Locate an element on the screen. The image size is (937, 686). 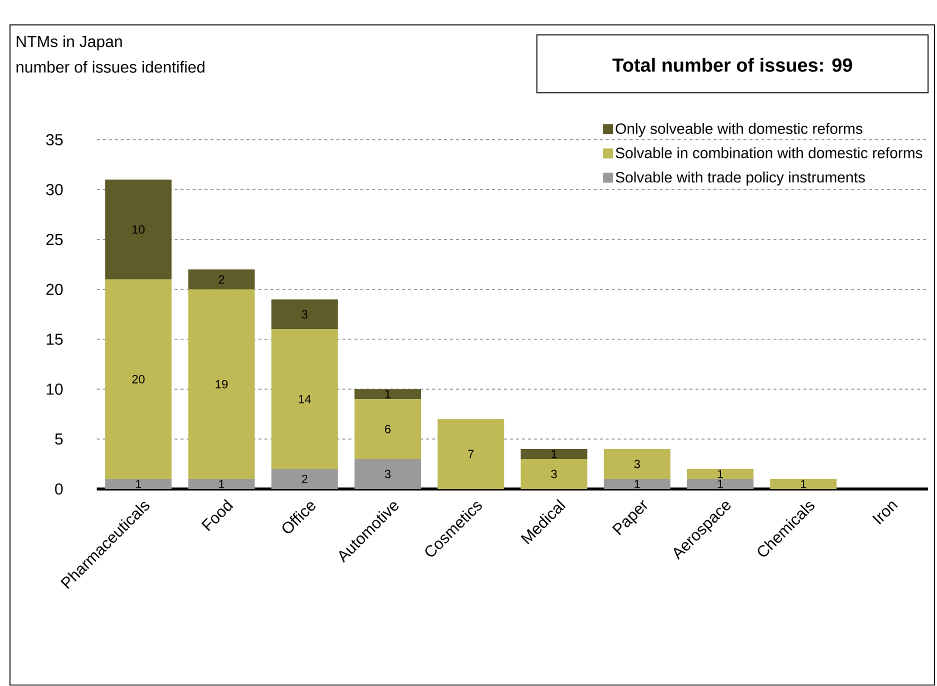
legend-label: Solvable in combination with domestic reforms is located at coordinates (769, 152).